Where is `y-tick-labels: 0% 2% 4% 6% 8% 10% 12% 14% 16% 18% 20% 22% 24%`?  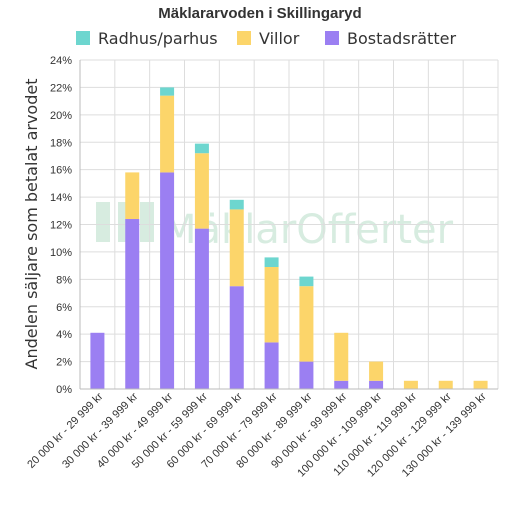 y-tick-labels: 0% 2% 4% 6% 8% 10% 12% 14% 16% 18% 20% 22% 24% is located at coordinates (61, 225).